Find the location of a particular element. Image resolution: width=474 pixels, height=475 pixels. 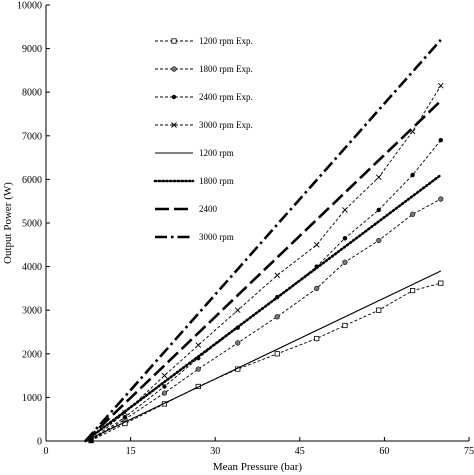

x-tick-label: 30 is located at coordinates (215, 451).